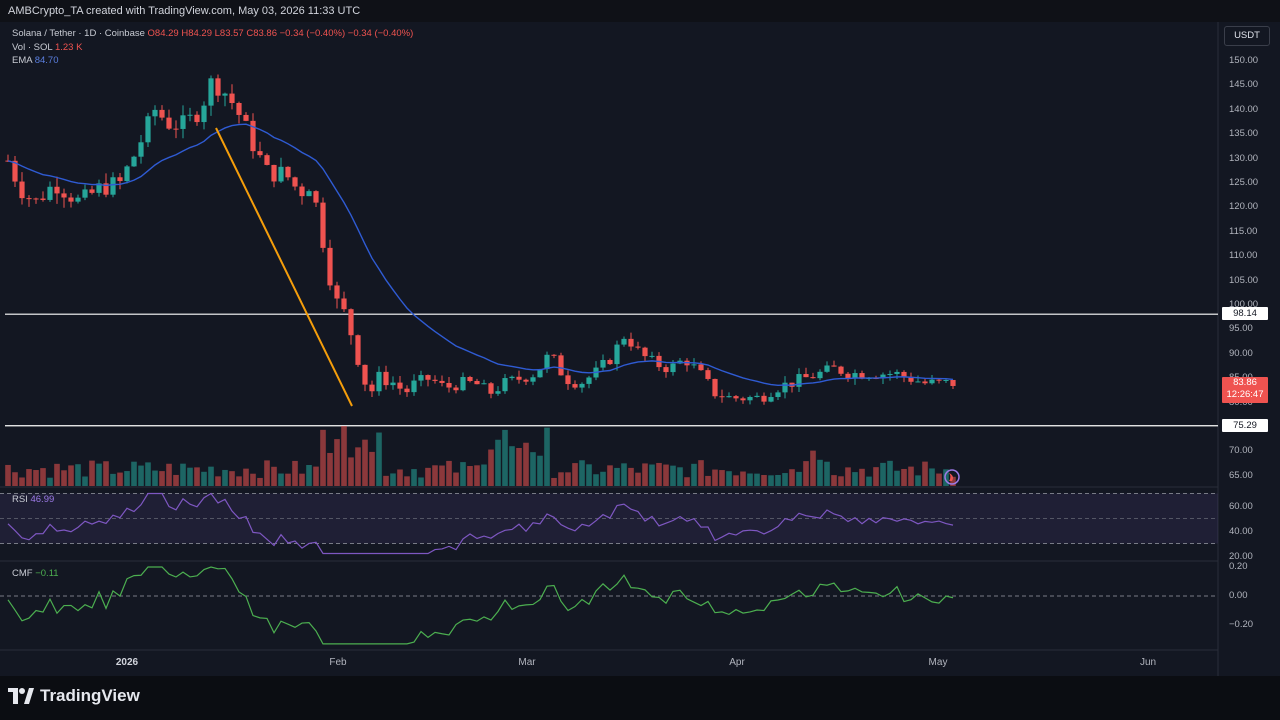 This screenshot has width=1280, height=720. What do you see at coordinates (1241, 531) in the screenshot?
I see `rsi-tick-1: 40.00` at bounding box center [1241, 531].